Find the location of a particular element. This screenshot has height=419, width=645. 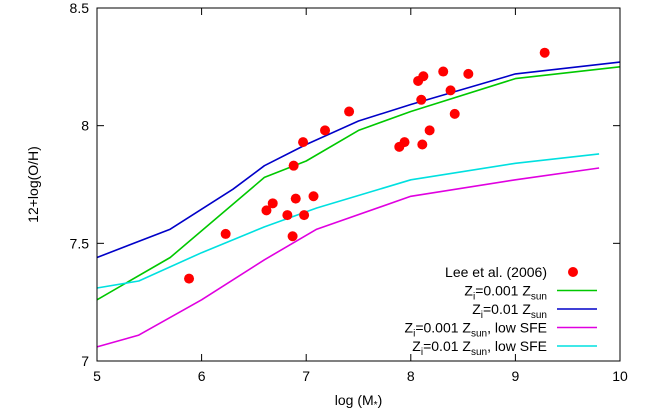

x-tick-label: 9 is located at coordinates (516, 376).